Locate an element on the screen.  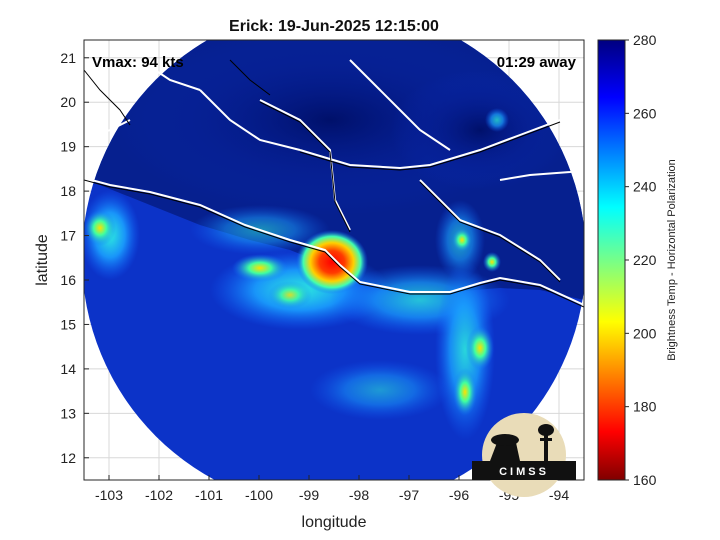
x-tick-label: -102 is located at coordinates (159, 495).